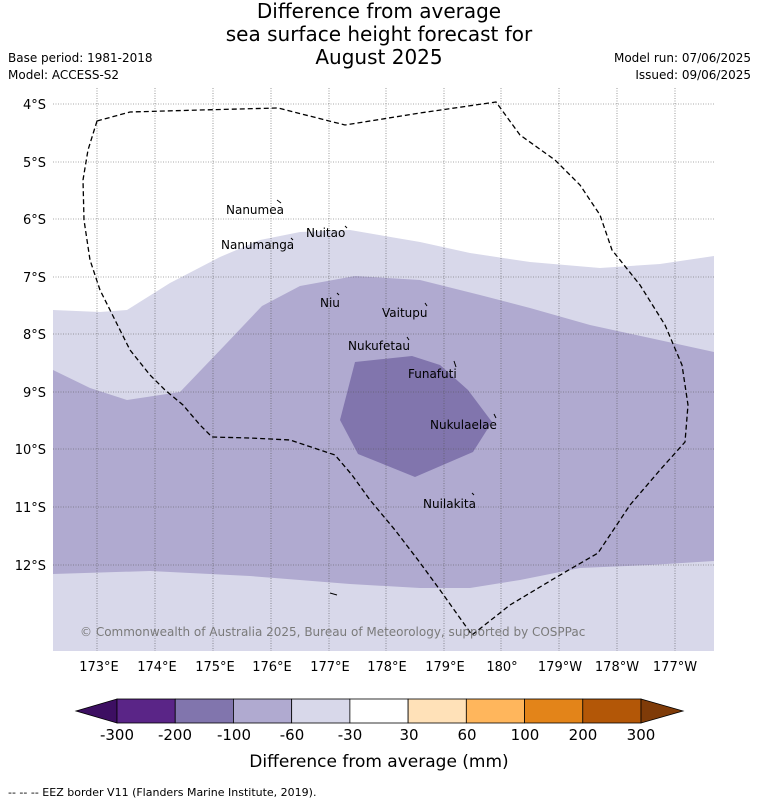  Describe the element at coordinates (34, 393) in the screenshot. I see `lat-label-9s: 9°S` at that location.